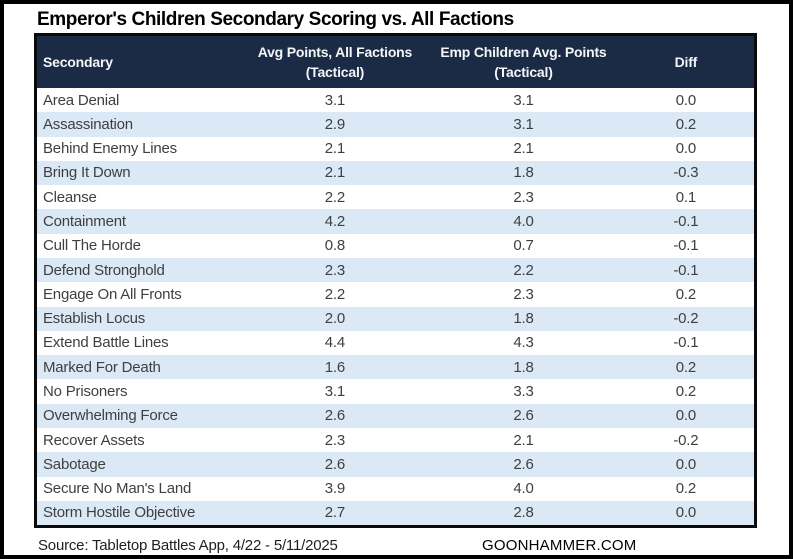  I want to click on all-factions-avg-cell: 2.0, so click(335, 319).